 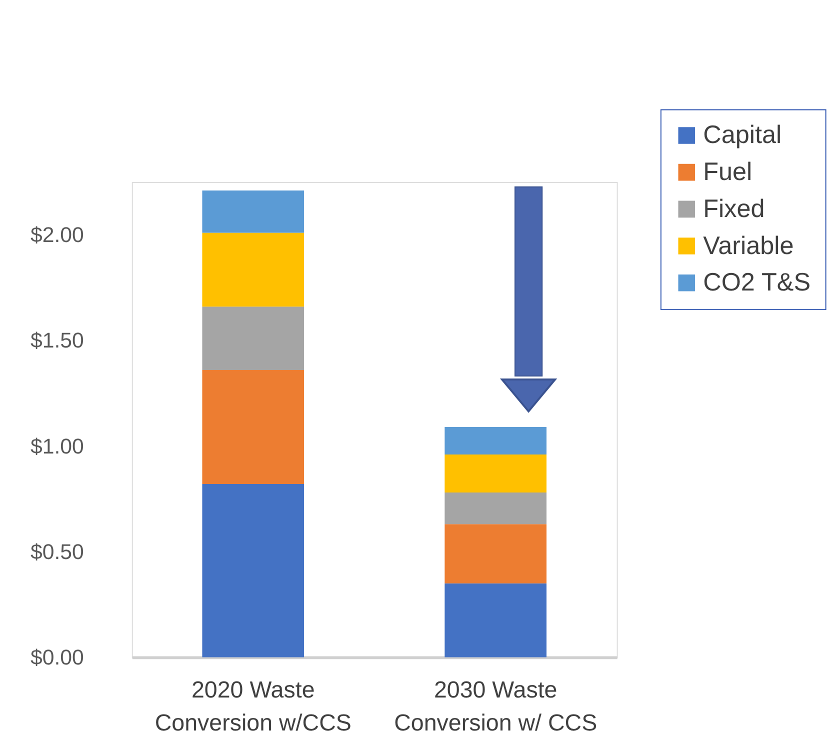 What do you see at coordinates (57, 552) in the screenshot?
I see `y-tick-label: $0.50` at bounding box center [57, 552].